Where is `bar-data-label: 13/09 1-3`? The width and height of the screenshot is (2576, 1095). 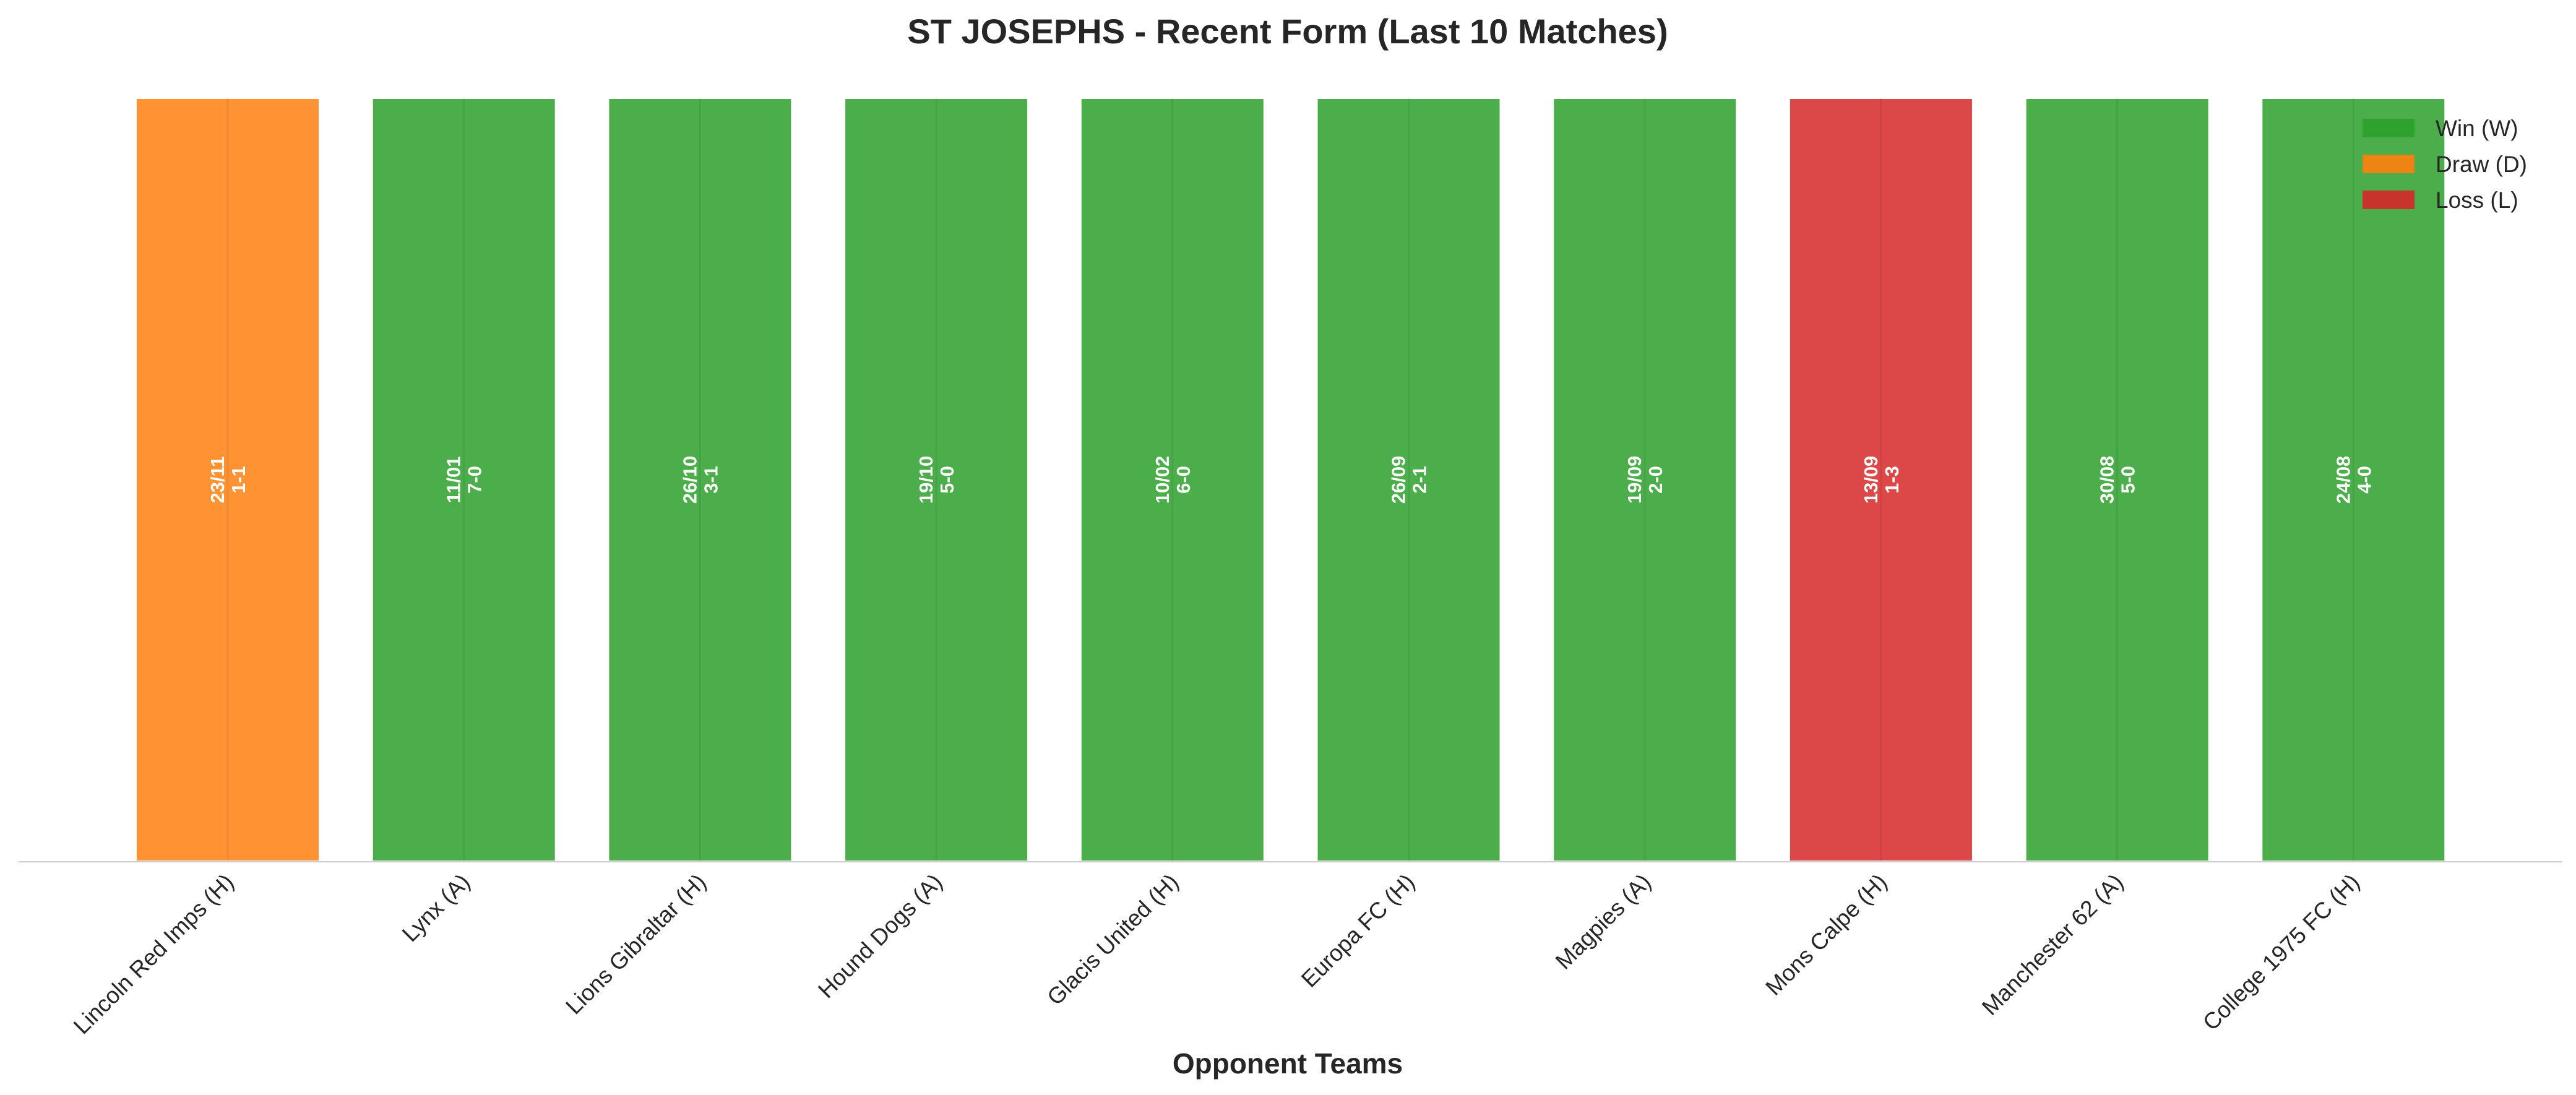
bar-data-label: 13/09 1-3 is located at coordinates (1881, 480).